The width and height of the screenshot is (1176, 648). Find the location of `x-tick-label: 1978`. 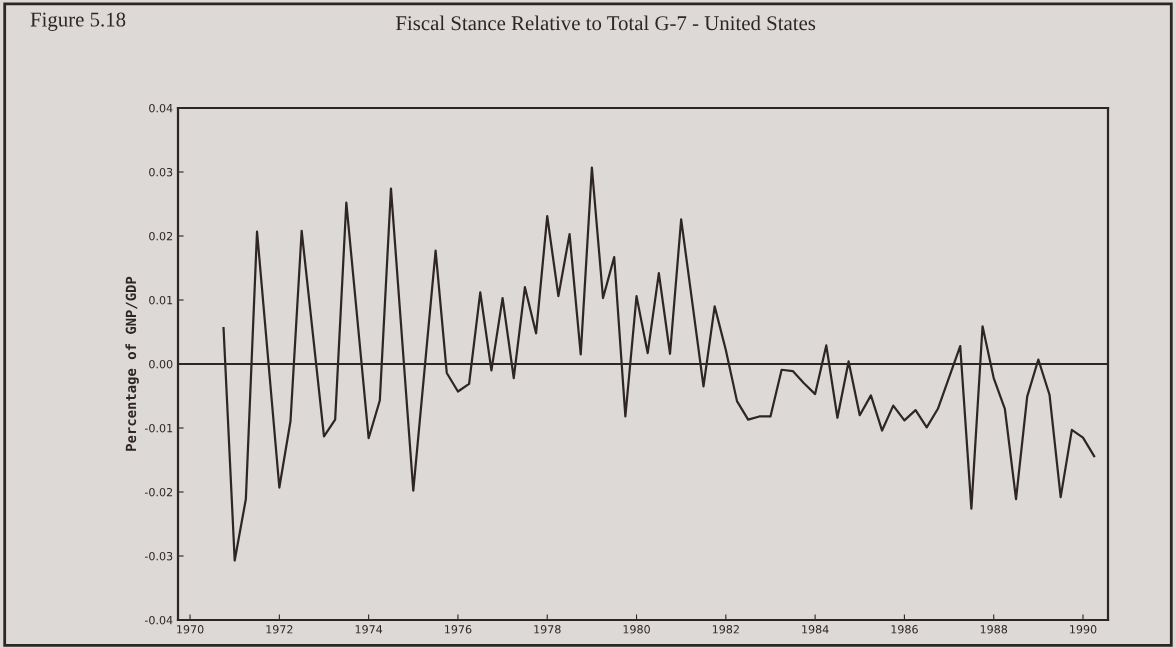

x-tick-label: 1978 is located at coordinates (547, 629).